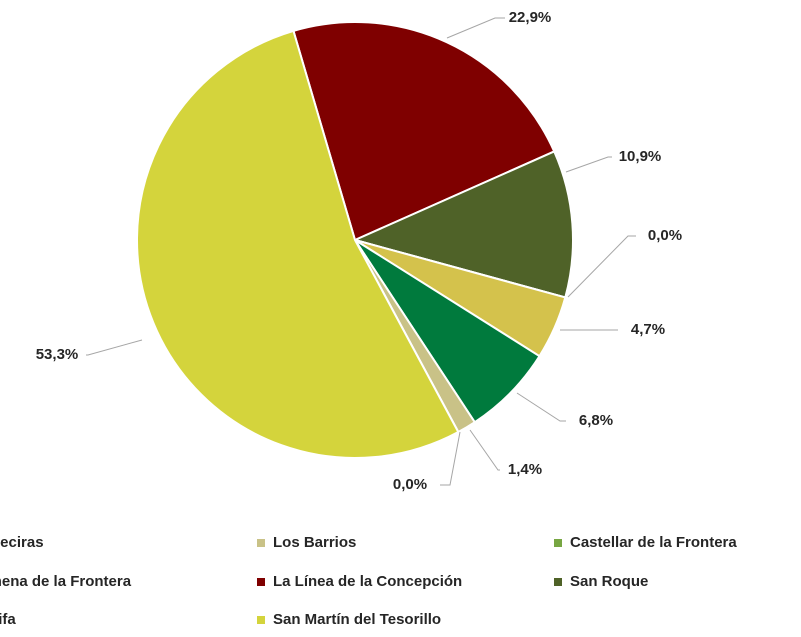 The width and height of the screenshot is (801, 637). Describe the element at coordinates (367, 581) in the screenshot. I see `legend-label: La Línea de la Concepción` at that location.